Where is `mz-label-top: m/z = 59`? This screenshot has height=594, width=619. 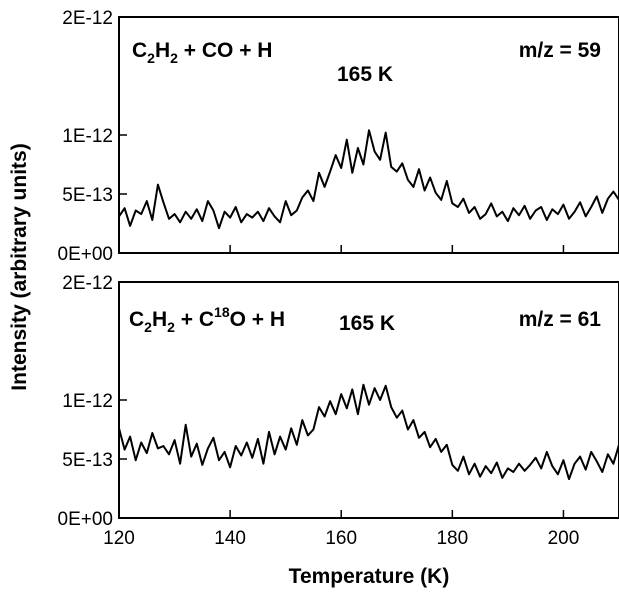 mz-label-top: m/z = 59 is located at coordinates (560, 50).